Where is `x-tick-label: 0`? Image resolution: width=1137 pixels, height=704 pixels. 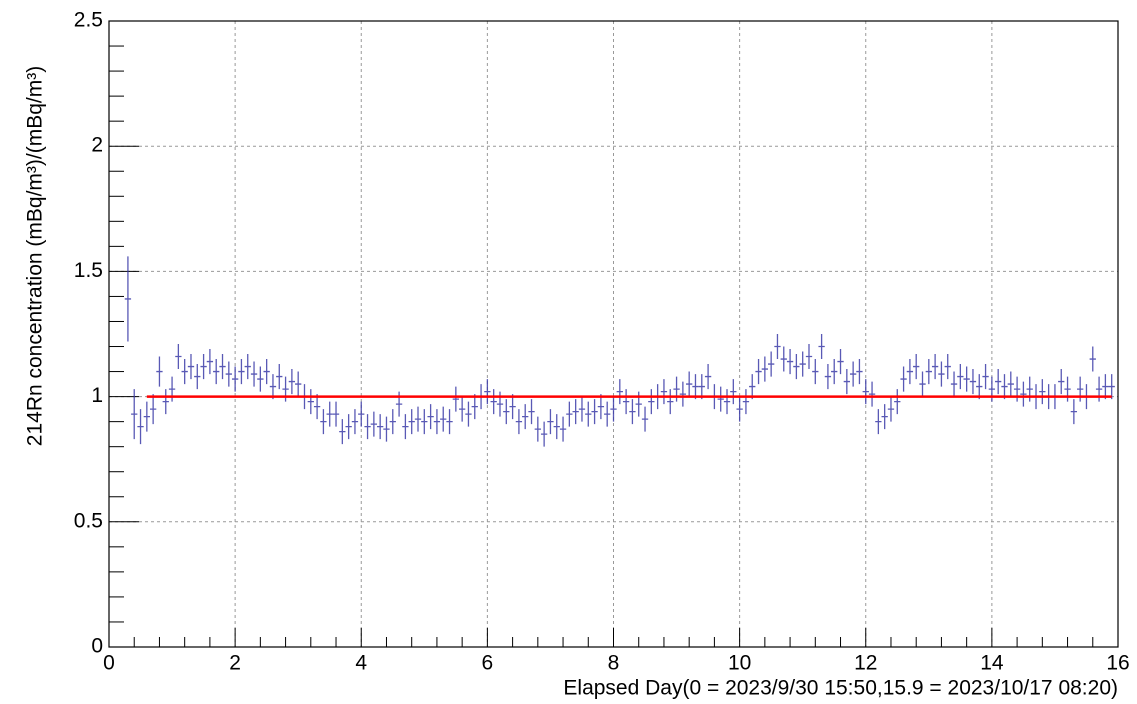 x-tick-label: 0 is located at coordinates (109, 663).